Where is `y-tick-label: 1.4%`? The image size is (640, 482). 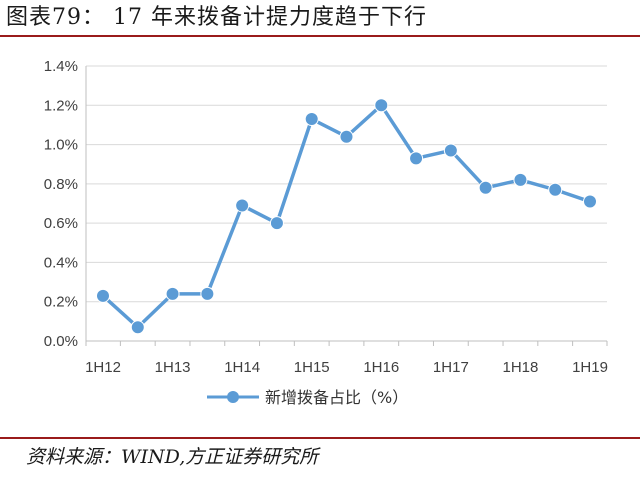
y-tick-label: 1.4% is located at coordinates (61, 66).